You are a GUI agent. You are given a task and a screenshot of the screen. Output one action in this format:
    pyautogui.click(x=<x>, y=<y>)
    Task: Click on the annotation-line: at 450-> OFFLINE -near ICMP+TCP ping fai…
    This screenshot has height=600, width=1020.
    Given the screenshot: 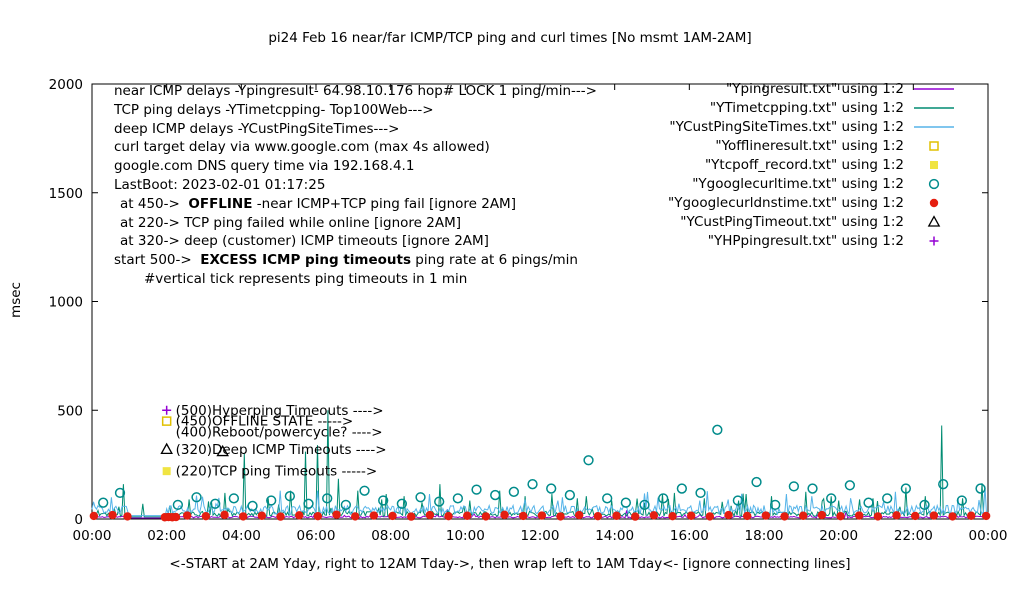 What is the action you would take?
    pyautogui.click(x=355, y=204)
    